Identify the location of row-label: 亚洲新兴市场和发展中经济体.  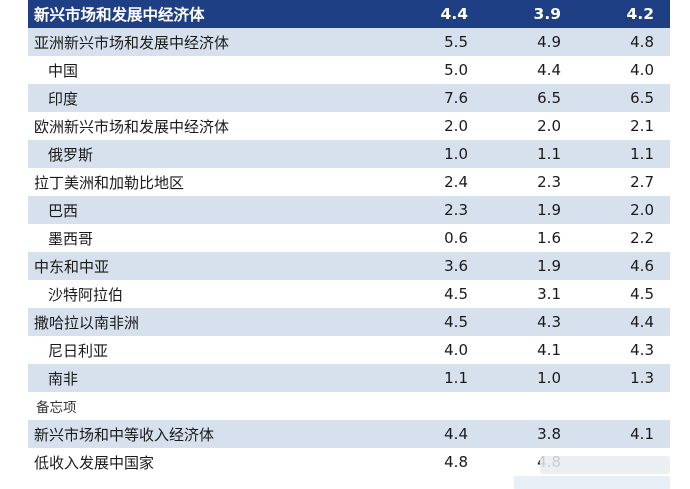
(132, 42).